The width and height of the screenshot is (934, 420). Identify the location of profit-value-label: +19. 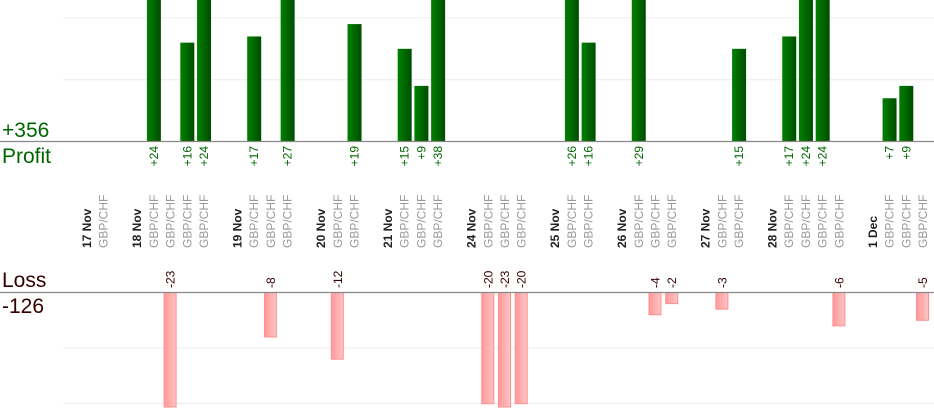
(355, 156).